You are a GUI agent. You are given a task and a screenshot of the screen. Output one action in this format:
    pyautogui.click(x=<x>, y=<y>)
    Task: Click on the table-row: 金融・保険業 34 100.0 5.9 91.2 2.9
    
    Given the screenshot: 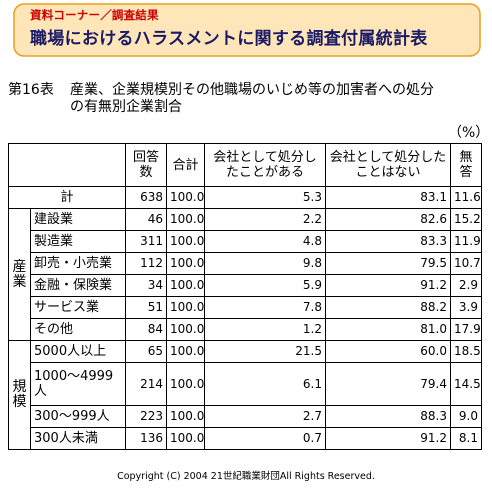 What is the action you would take?
    pyautogui.click(x=245, y=285)
    